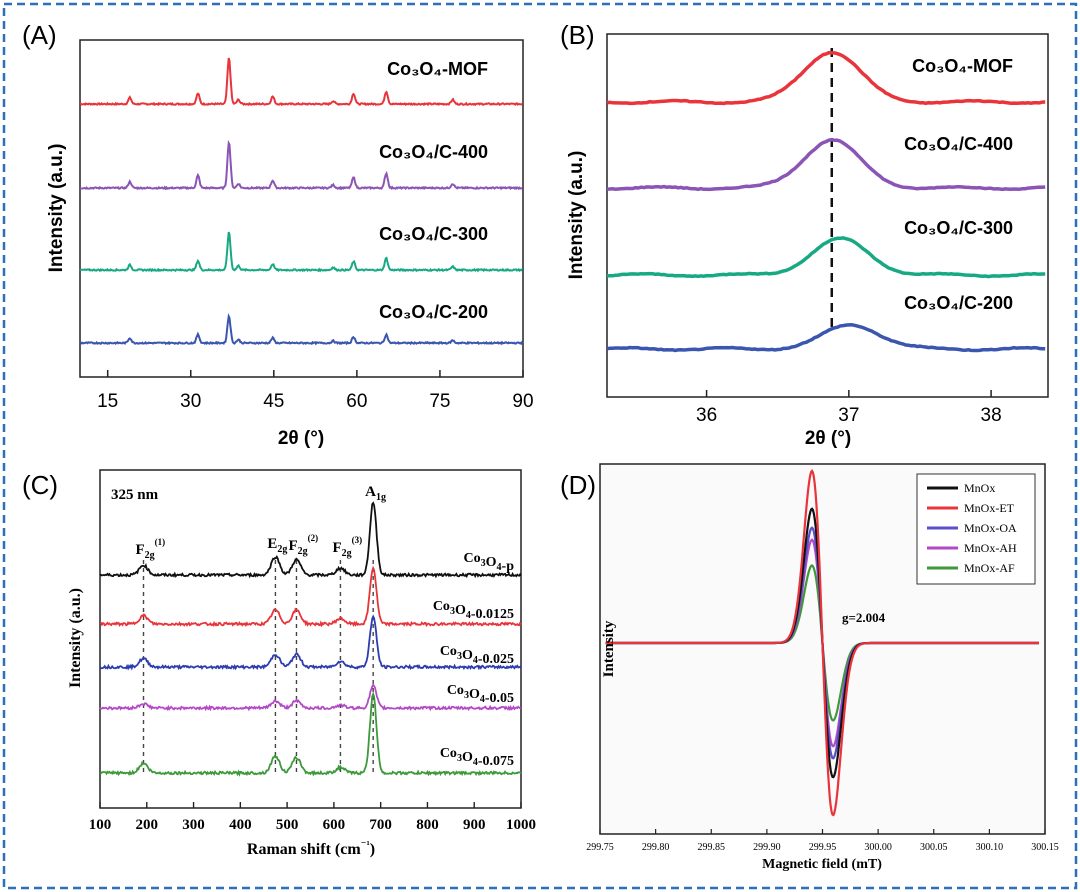  Describe the element at coordinates (521, 825) in the screenshot. I see `x-tick-label: 1000` at that location.